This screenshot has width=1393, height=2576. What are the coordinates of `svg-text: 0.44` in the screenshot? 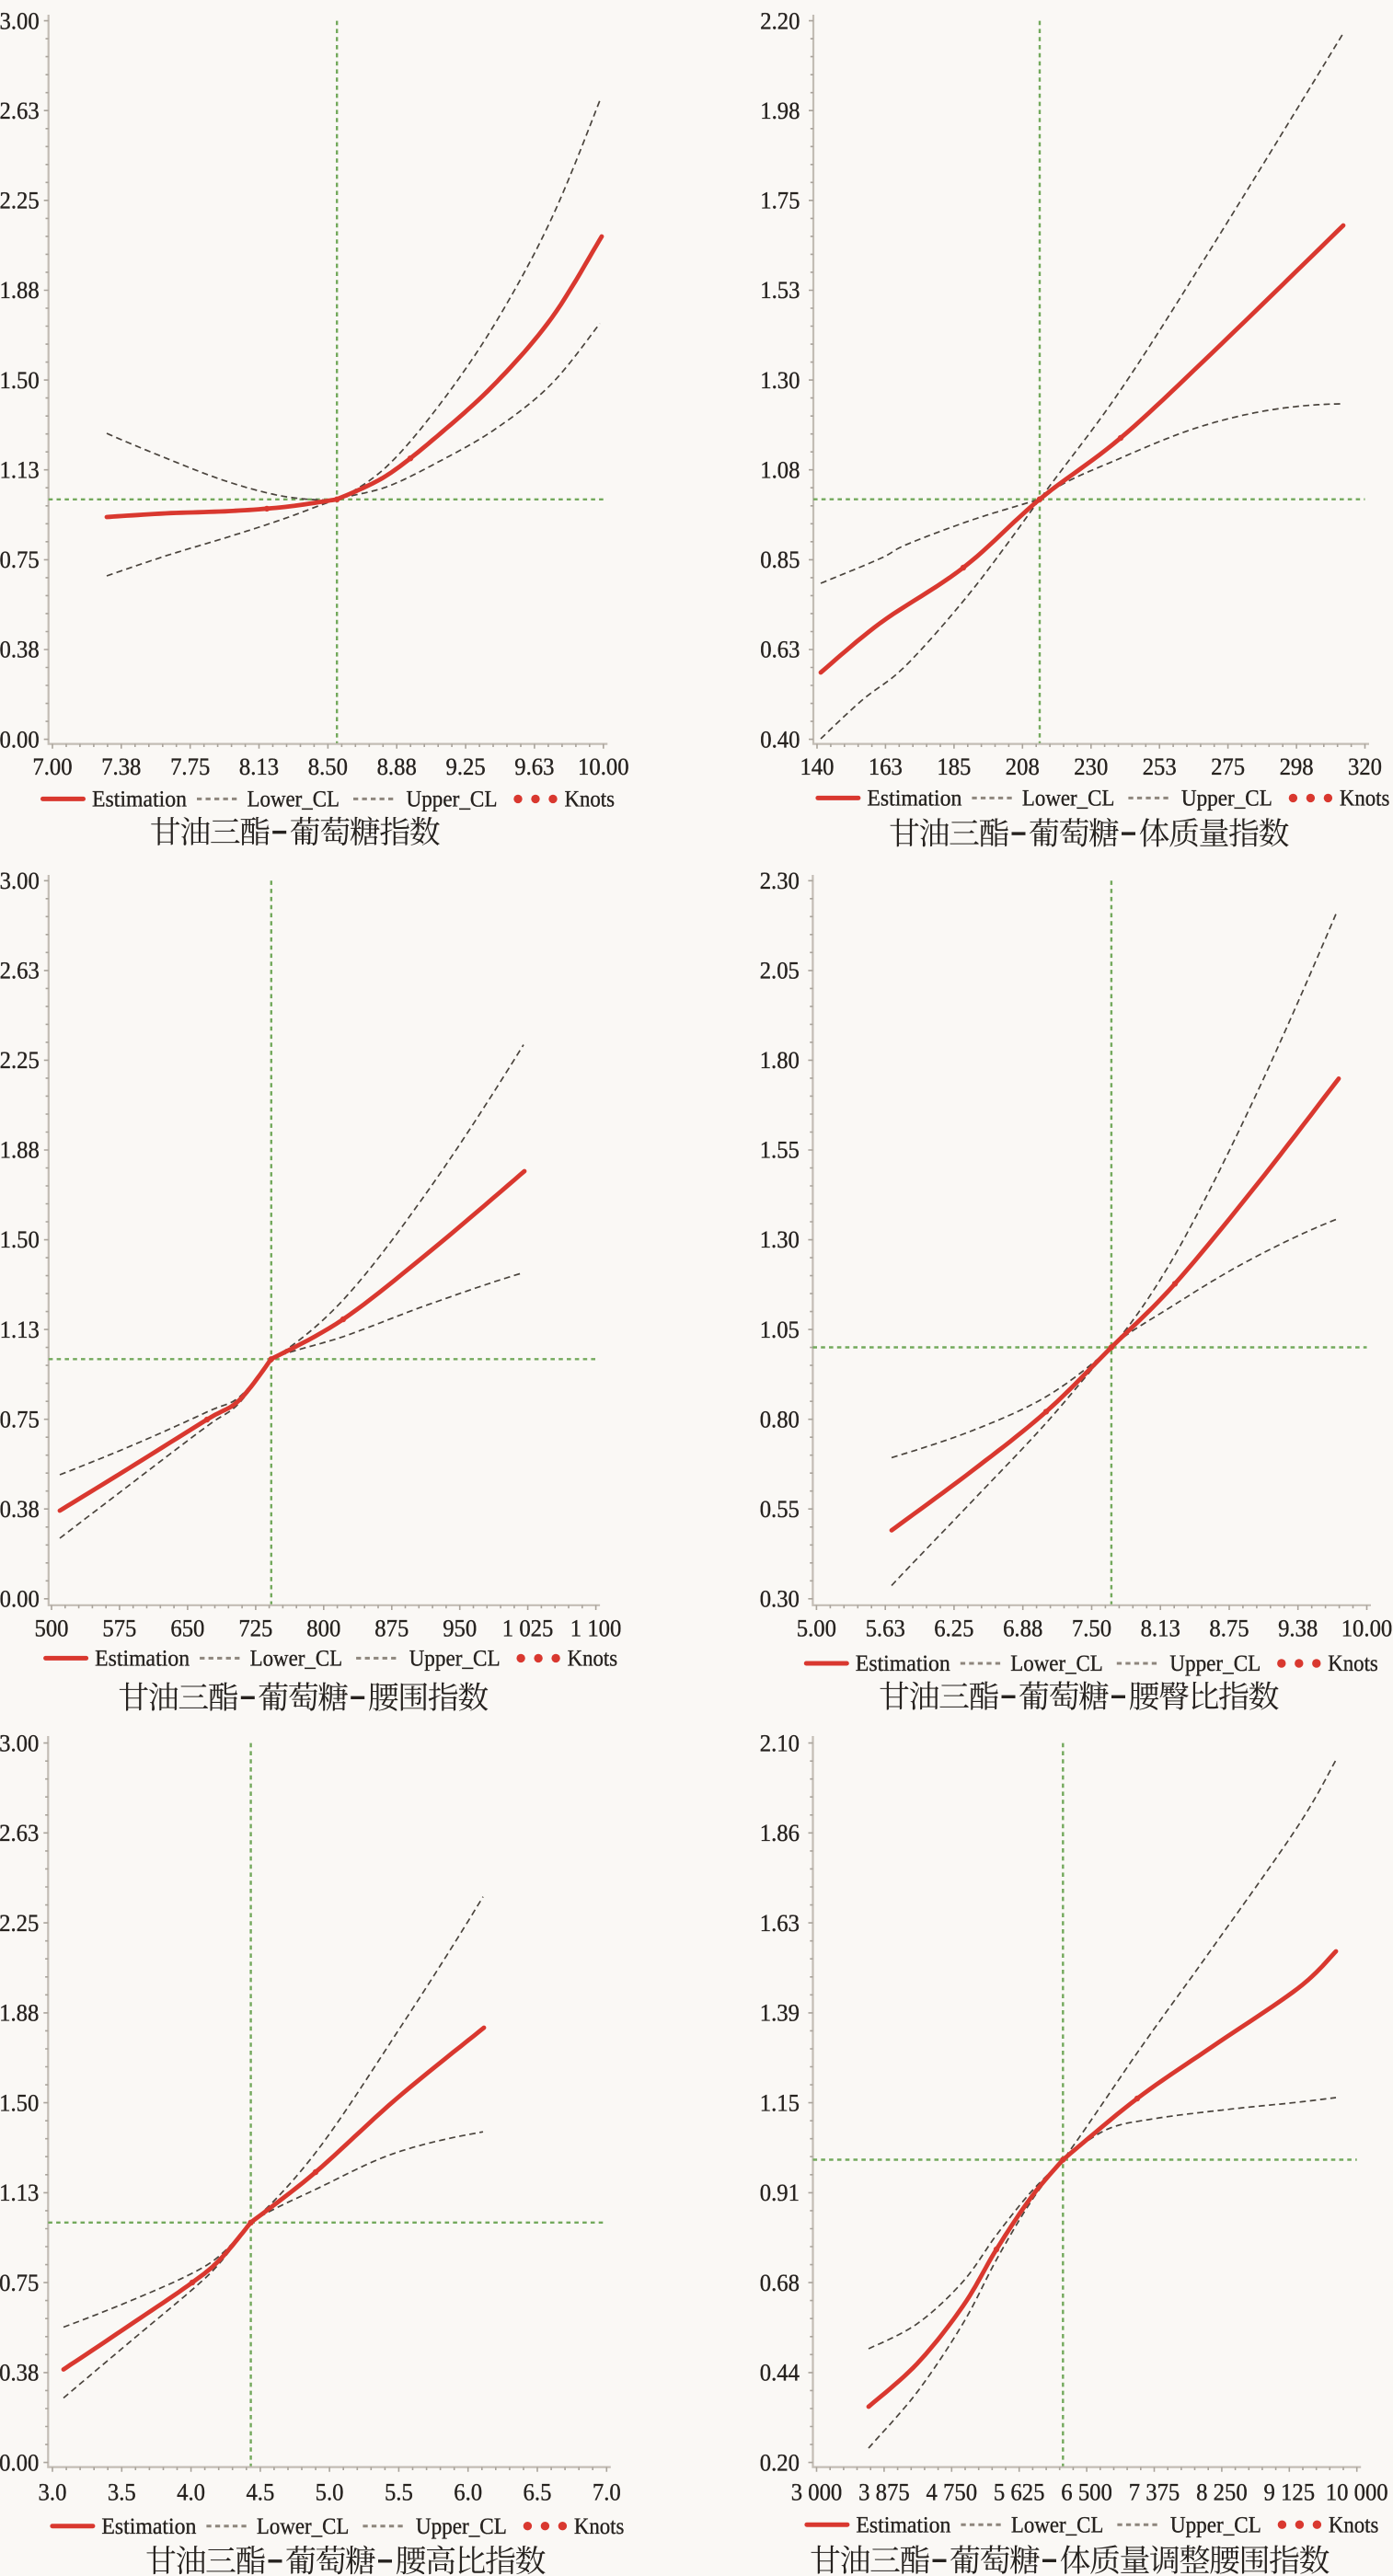 It's located at (780, 2373).